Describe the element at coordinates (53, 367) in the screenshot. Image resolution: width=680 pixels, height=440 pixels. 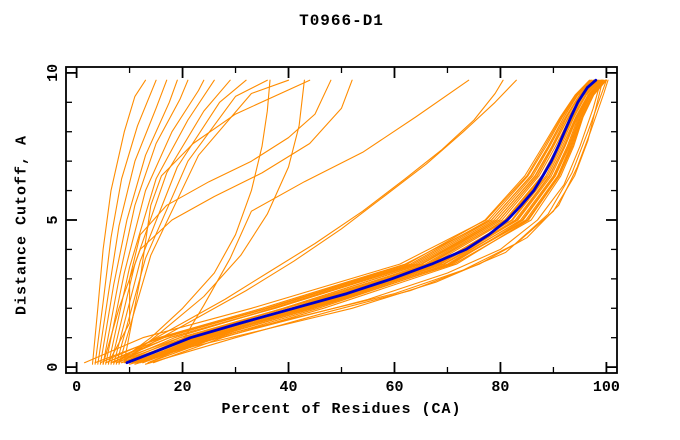
I see `y-tick-label: 0` at that location.